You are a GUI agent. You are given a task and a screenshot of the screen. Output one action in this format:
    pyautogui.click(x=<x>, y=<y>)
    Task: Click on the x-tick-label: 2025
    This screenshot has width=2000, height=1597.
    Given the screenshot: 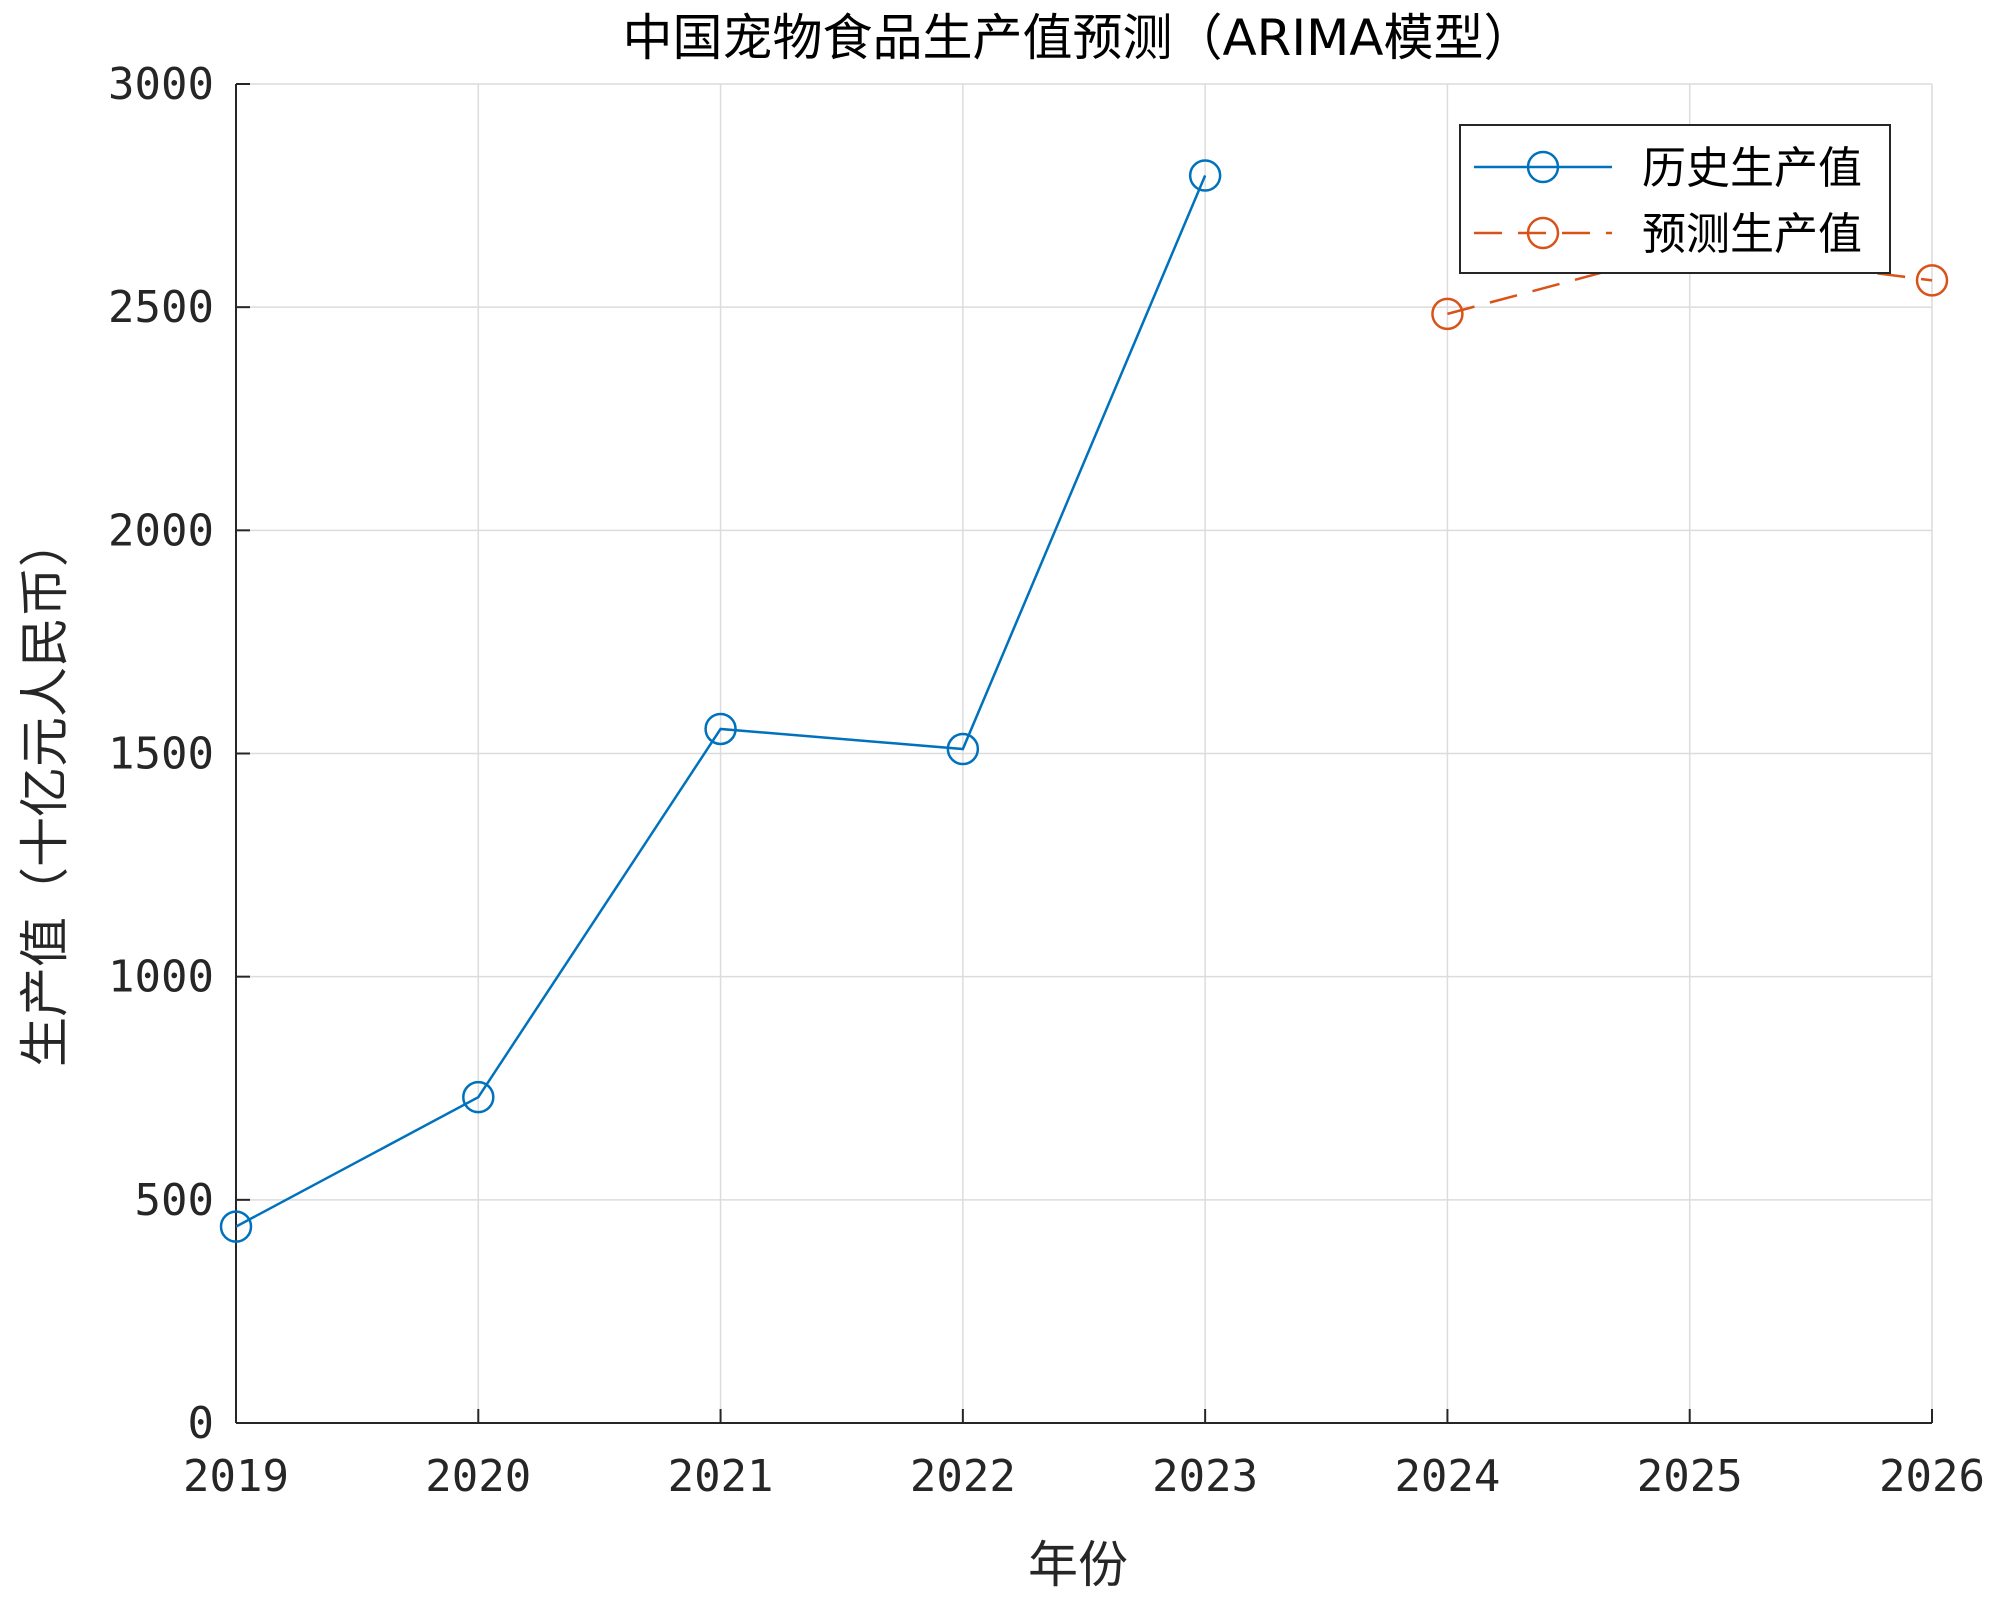 What is the action you would take?
    pyautogui.click(x=1690, y=1476)
    